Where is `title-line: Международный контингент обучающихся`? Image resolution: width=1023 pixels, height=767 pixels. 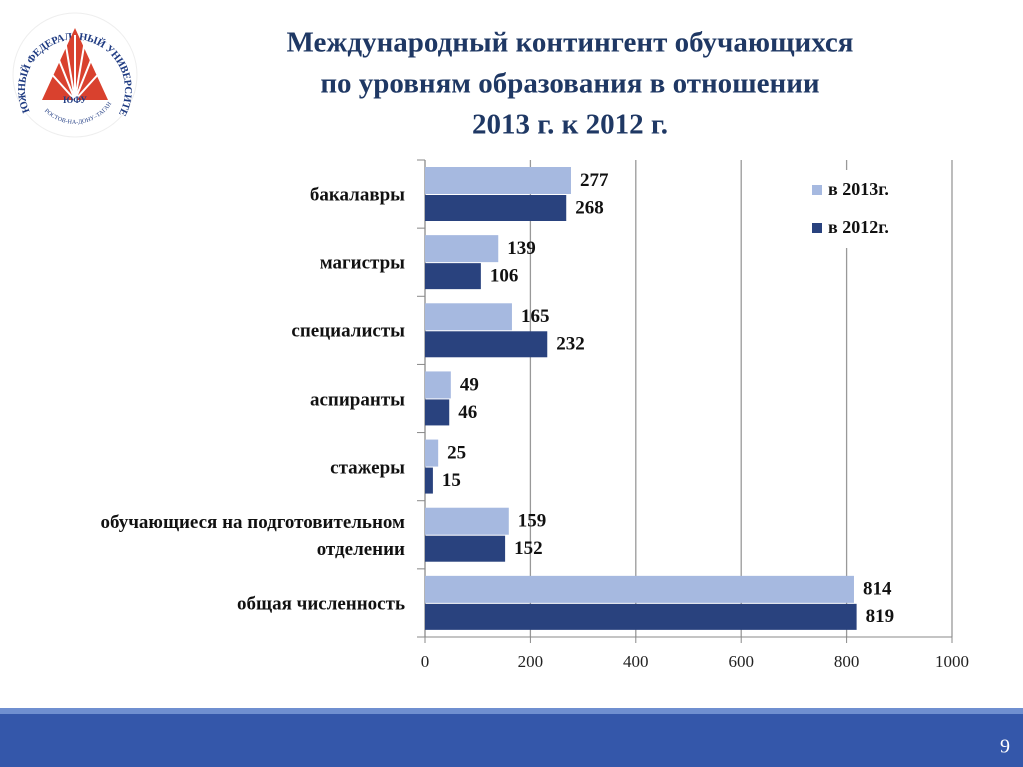
title-line: Международный контингент обучающихся is located at coordinates (570, 43).